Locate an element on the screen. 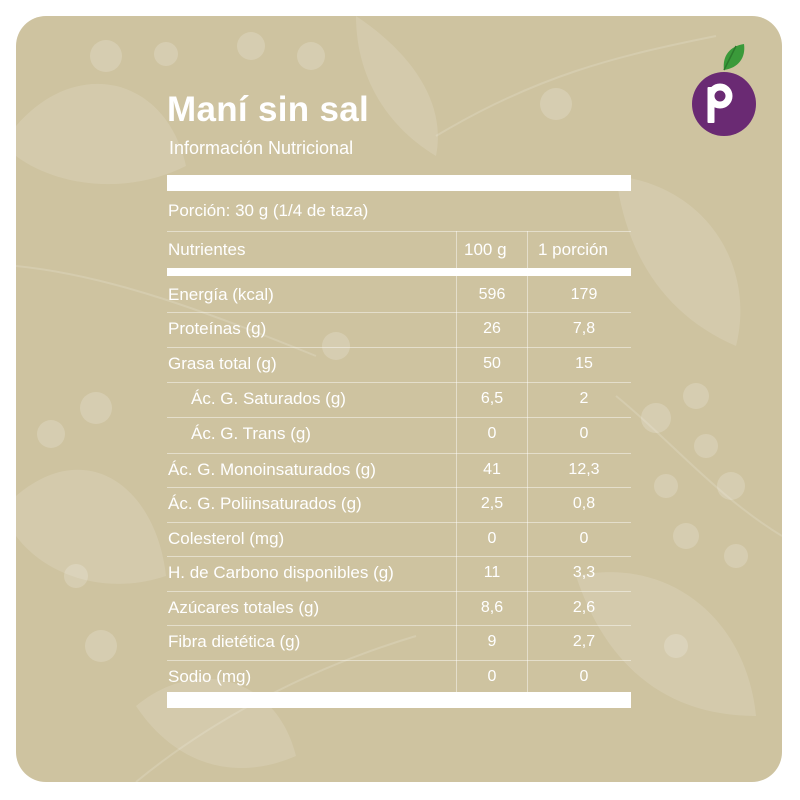 The height and width of the screenshot is (800, 800). nutrient-name: Ác. G. Poliinsaturados (g) is located at coordinates (265, 503).